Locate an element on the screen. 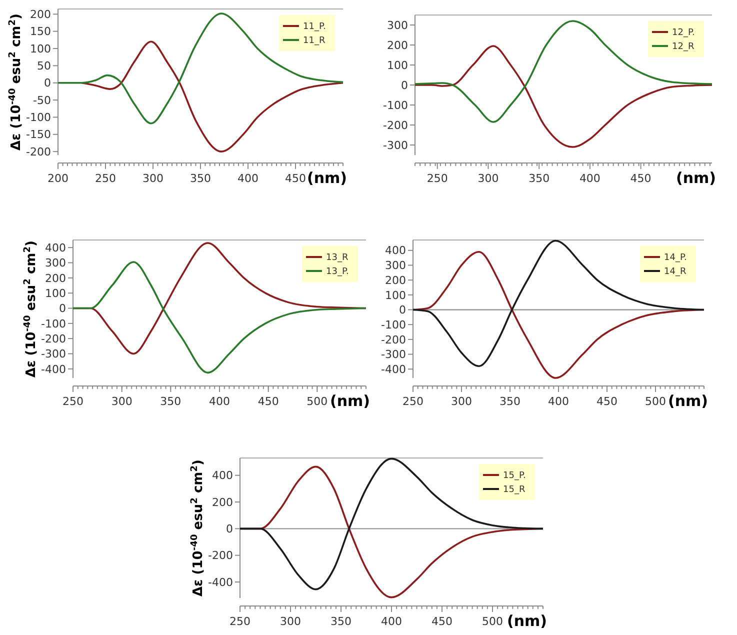  legend-label: 15_R is located at coordinates (514, 490).